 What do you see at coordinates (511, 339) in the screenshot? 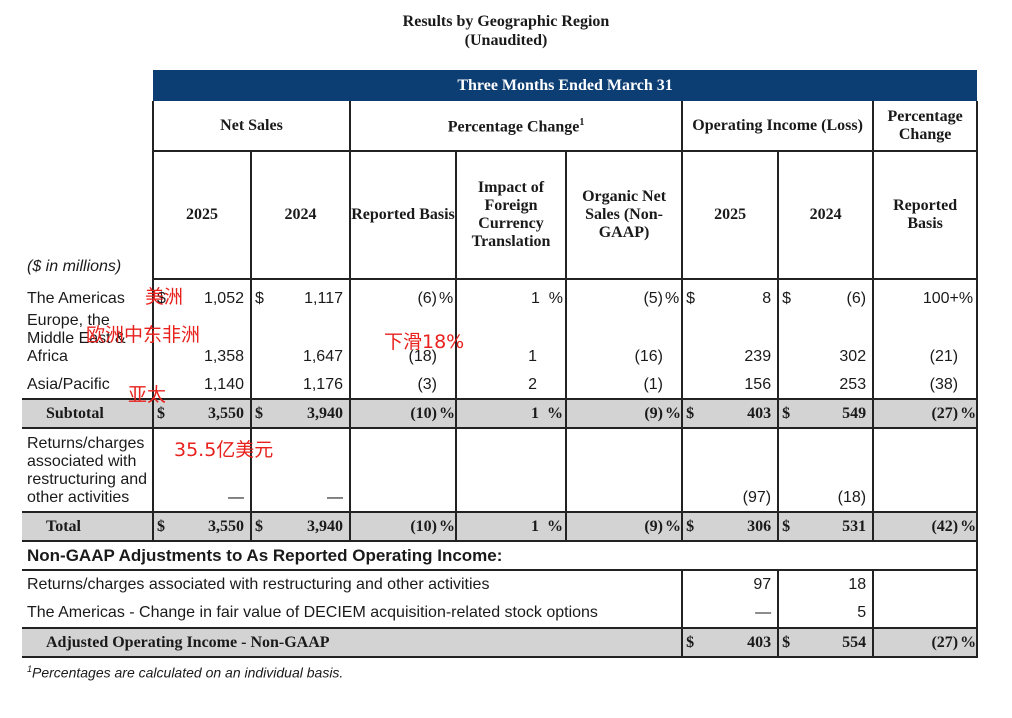
I see `cell: 1` at bounding box center [511, 339].